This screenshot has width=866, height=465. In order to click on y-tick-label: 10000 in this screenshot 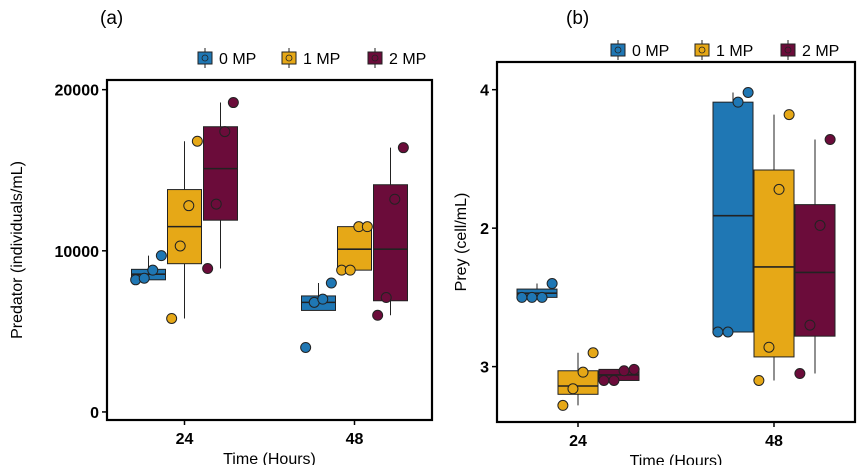, I will do `click(77, 252)`.